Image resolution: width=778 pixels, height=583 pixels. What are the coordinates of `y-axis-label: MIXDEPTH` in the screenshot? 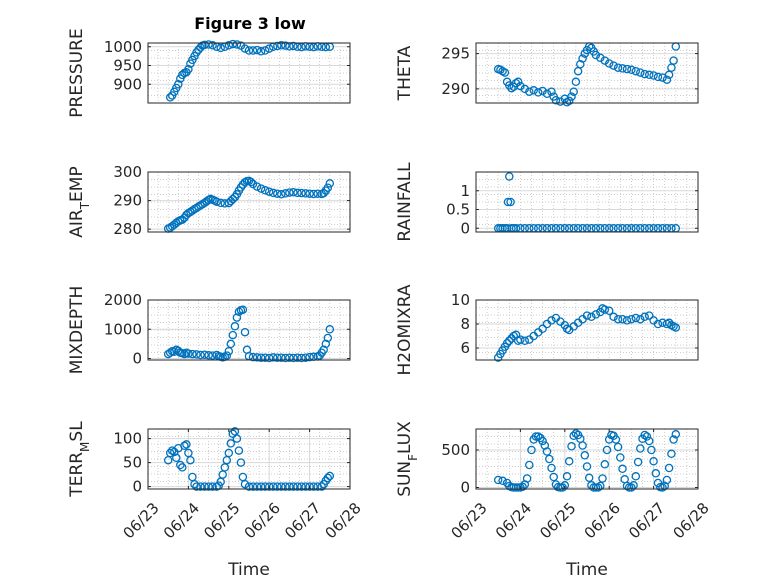 It's located at (77, 330).